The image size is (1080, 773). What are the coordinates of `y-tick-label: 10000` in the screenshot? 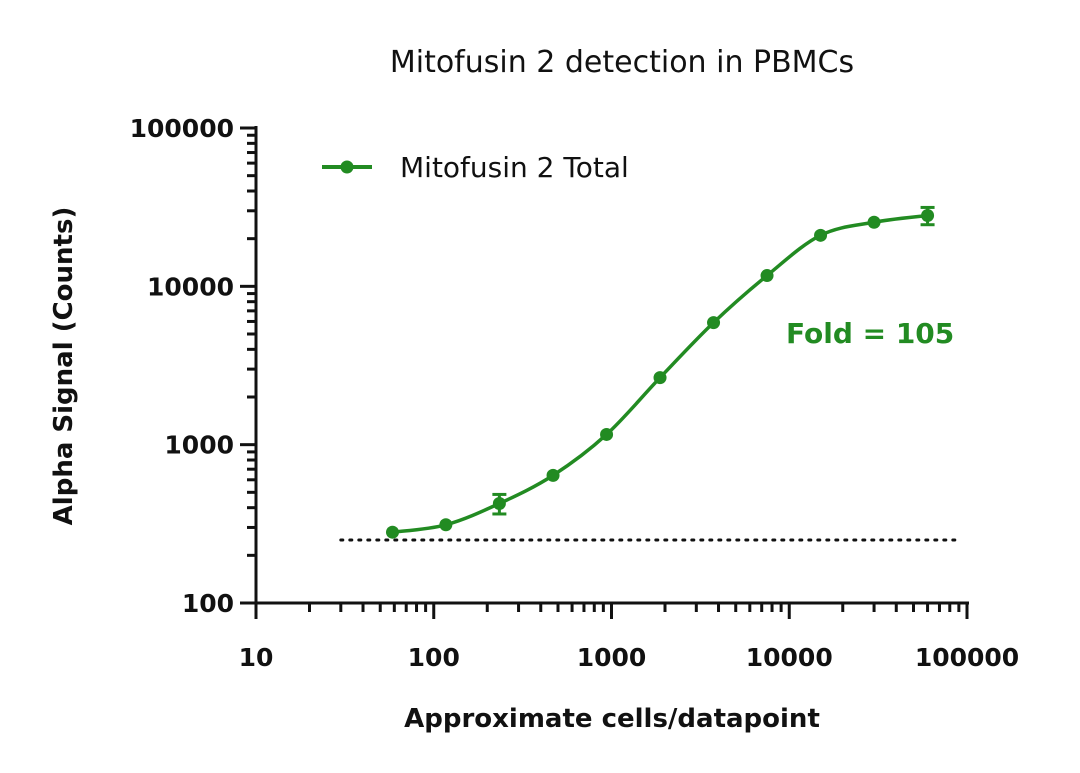 It's located at (190, 286).